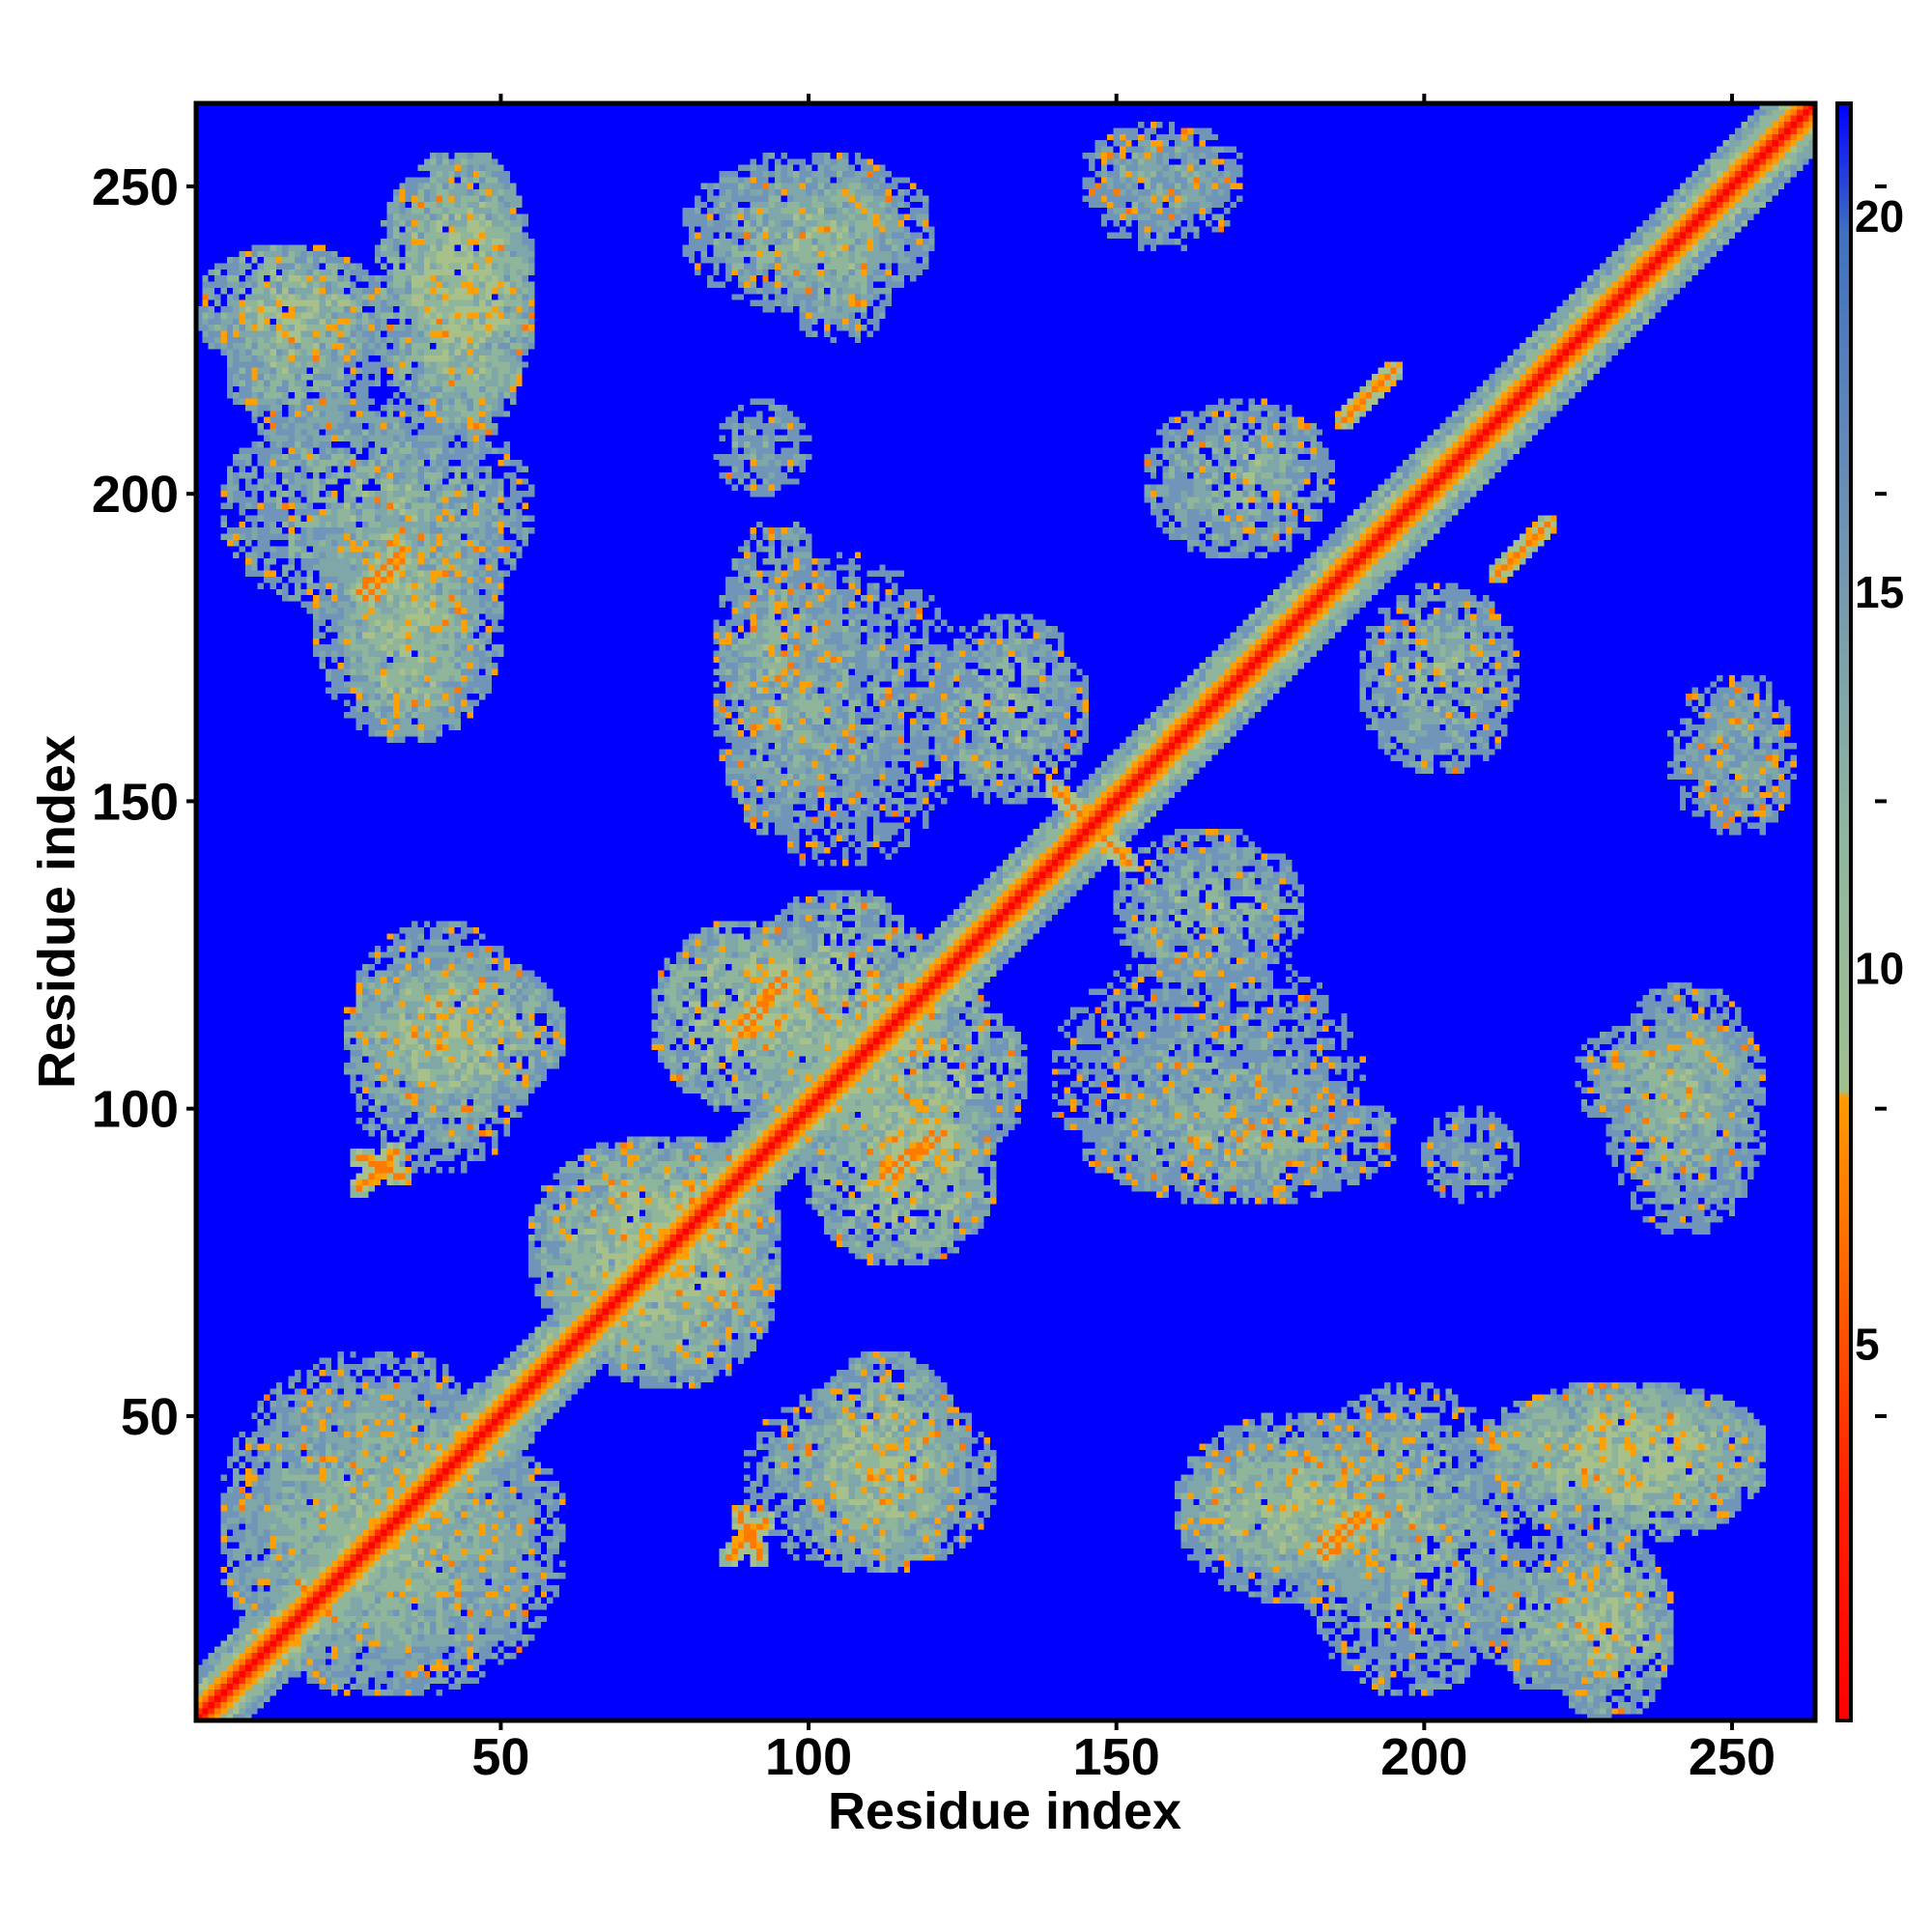 Image resolution: width=1932 pixels, height=1932 pixels. Describe the element at coordinates (1005, 1811) in the screenshot. I see `x-axis-label: Residue index` at that location.